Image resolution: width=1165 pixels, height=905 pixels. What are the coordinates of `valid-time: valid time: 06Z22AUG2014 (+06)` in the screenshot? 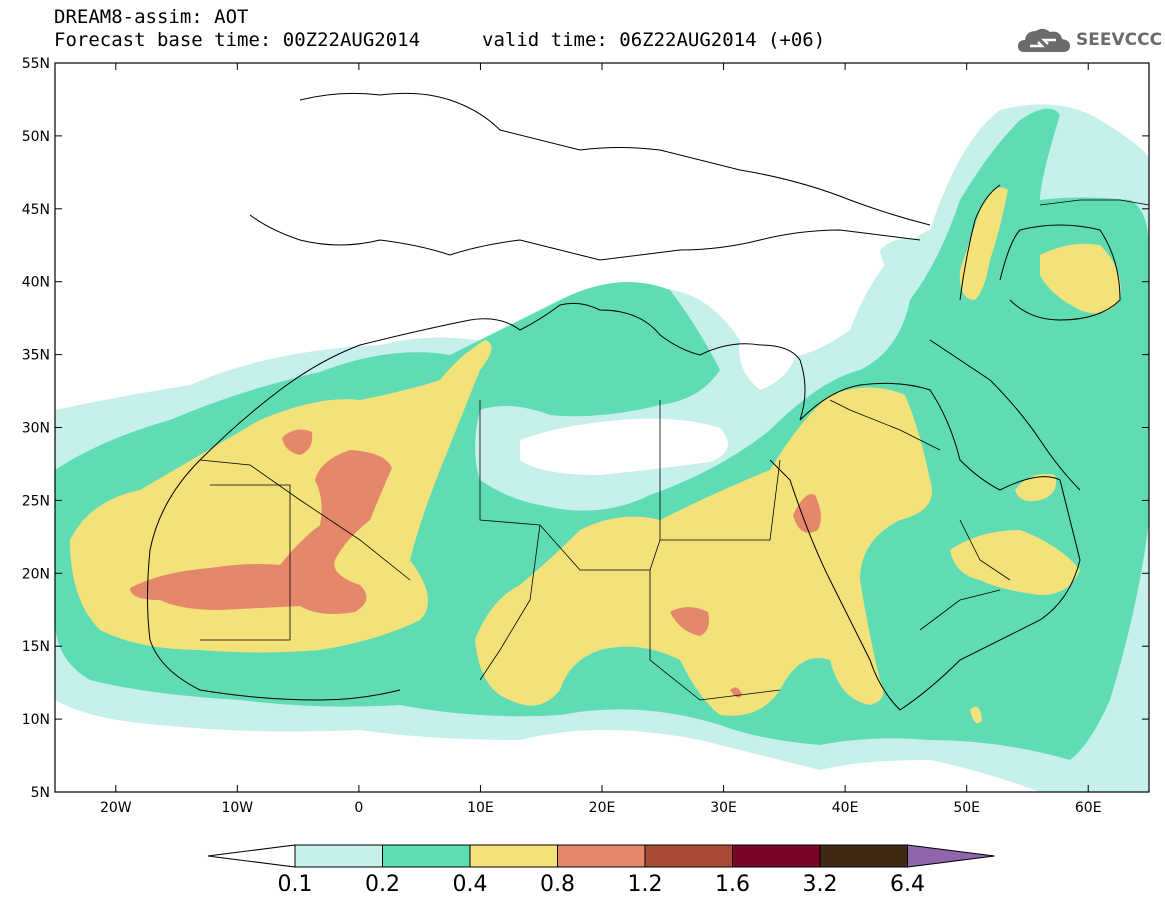 It's located at (654, 40).